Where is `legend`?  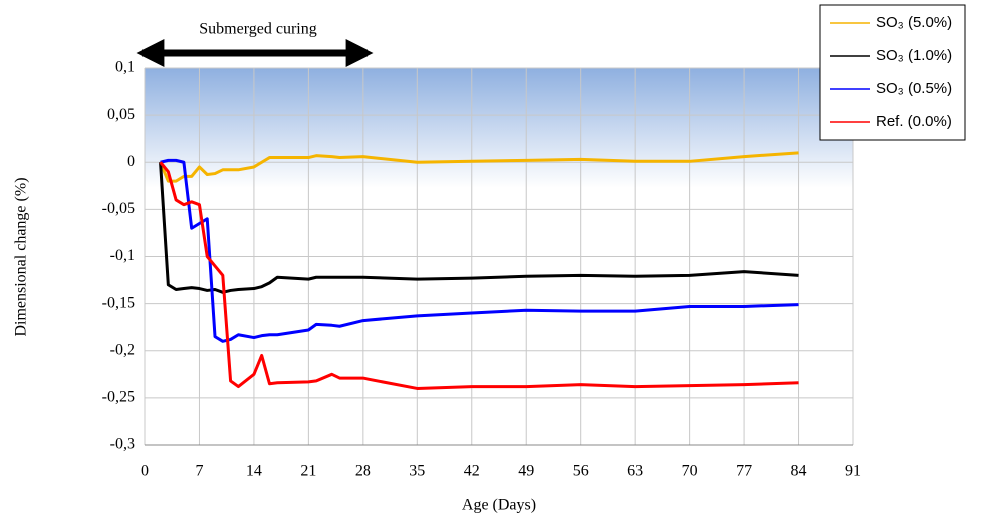
legend is located at coordinates (892, 72).